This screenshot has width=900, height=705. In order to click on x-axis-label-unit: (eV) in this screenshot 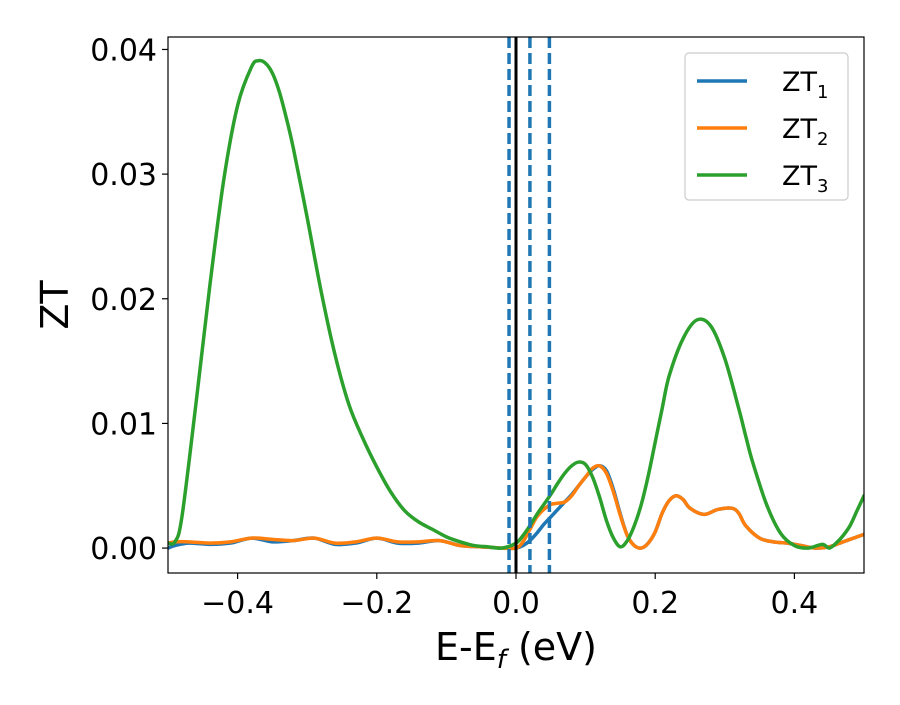, I will do `click(551, 647)`.